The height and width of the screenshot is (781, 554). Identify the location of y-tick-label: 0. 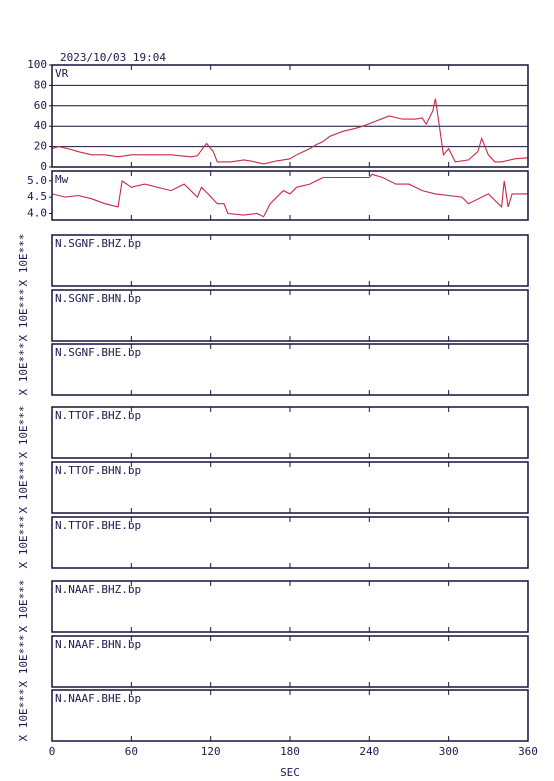
(43, 166).